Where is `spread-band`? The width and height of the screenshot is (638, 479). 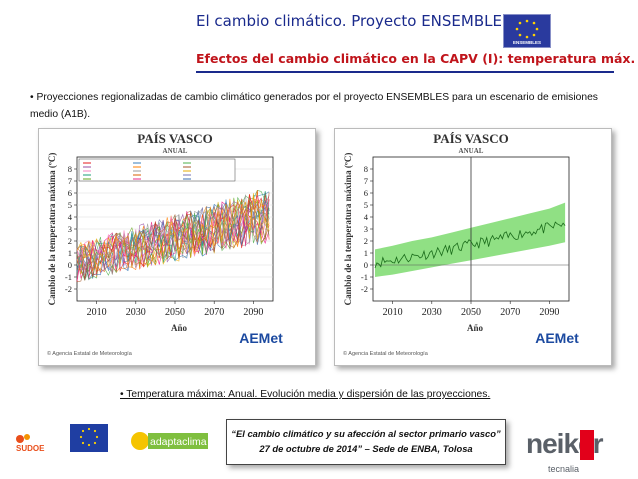 spread-band is located at coordinates (470, 239).